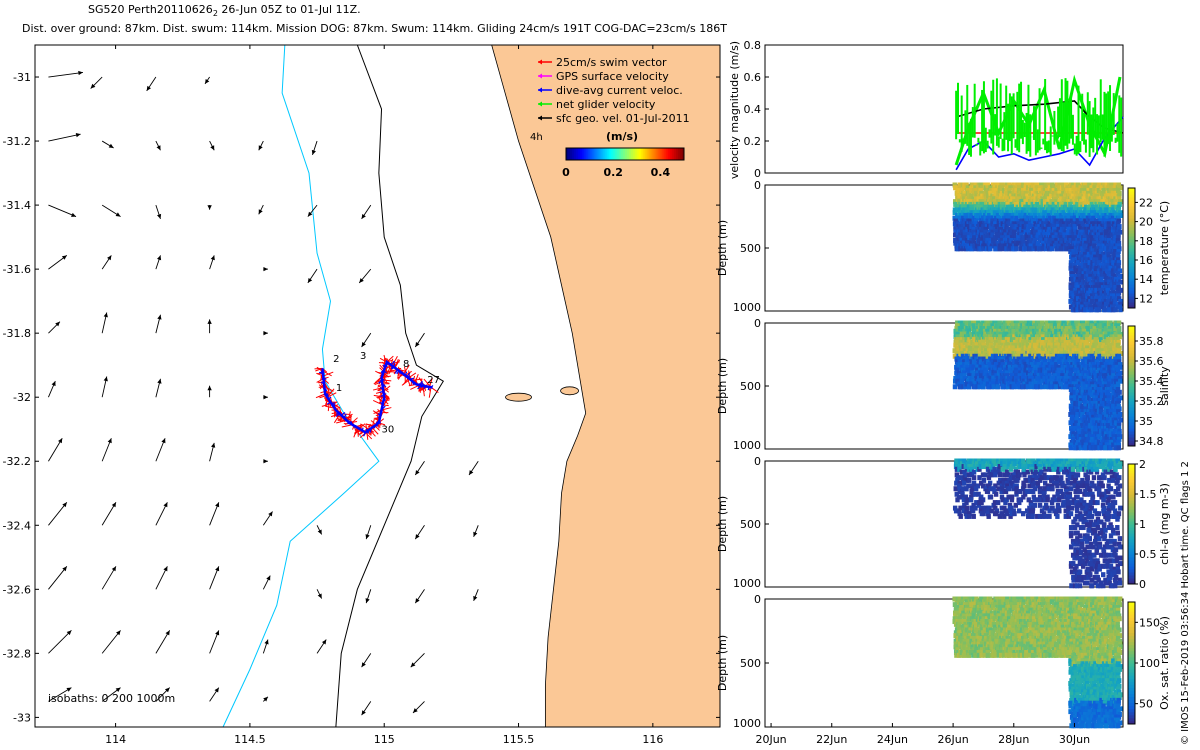 The image size is (1200, 750). Describe the element at coordinates (661, 172) in the screenshot. I see `map-colorbar-tick-label: 0.4` at that location.